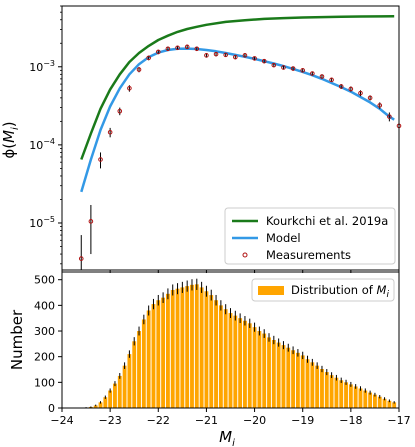 The width and height of the screenshot is (415, 447). I want to click on bottom-x-tick-label: −17, so click(398, 420).